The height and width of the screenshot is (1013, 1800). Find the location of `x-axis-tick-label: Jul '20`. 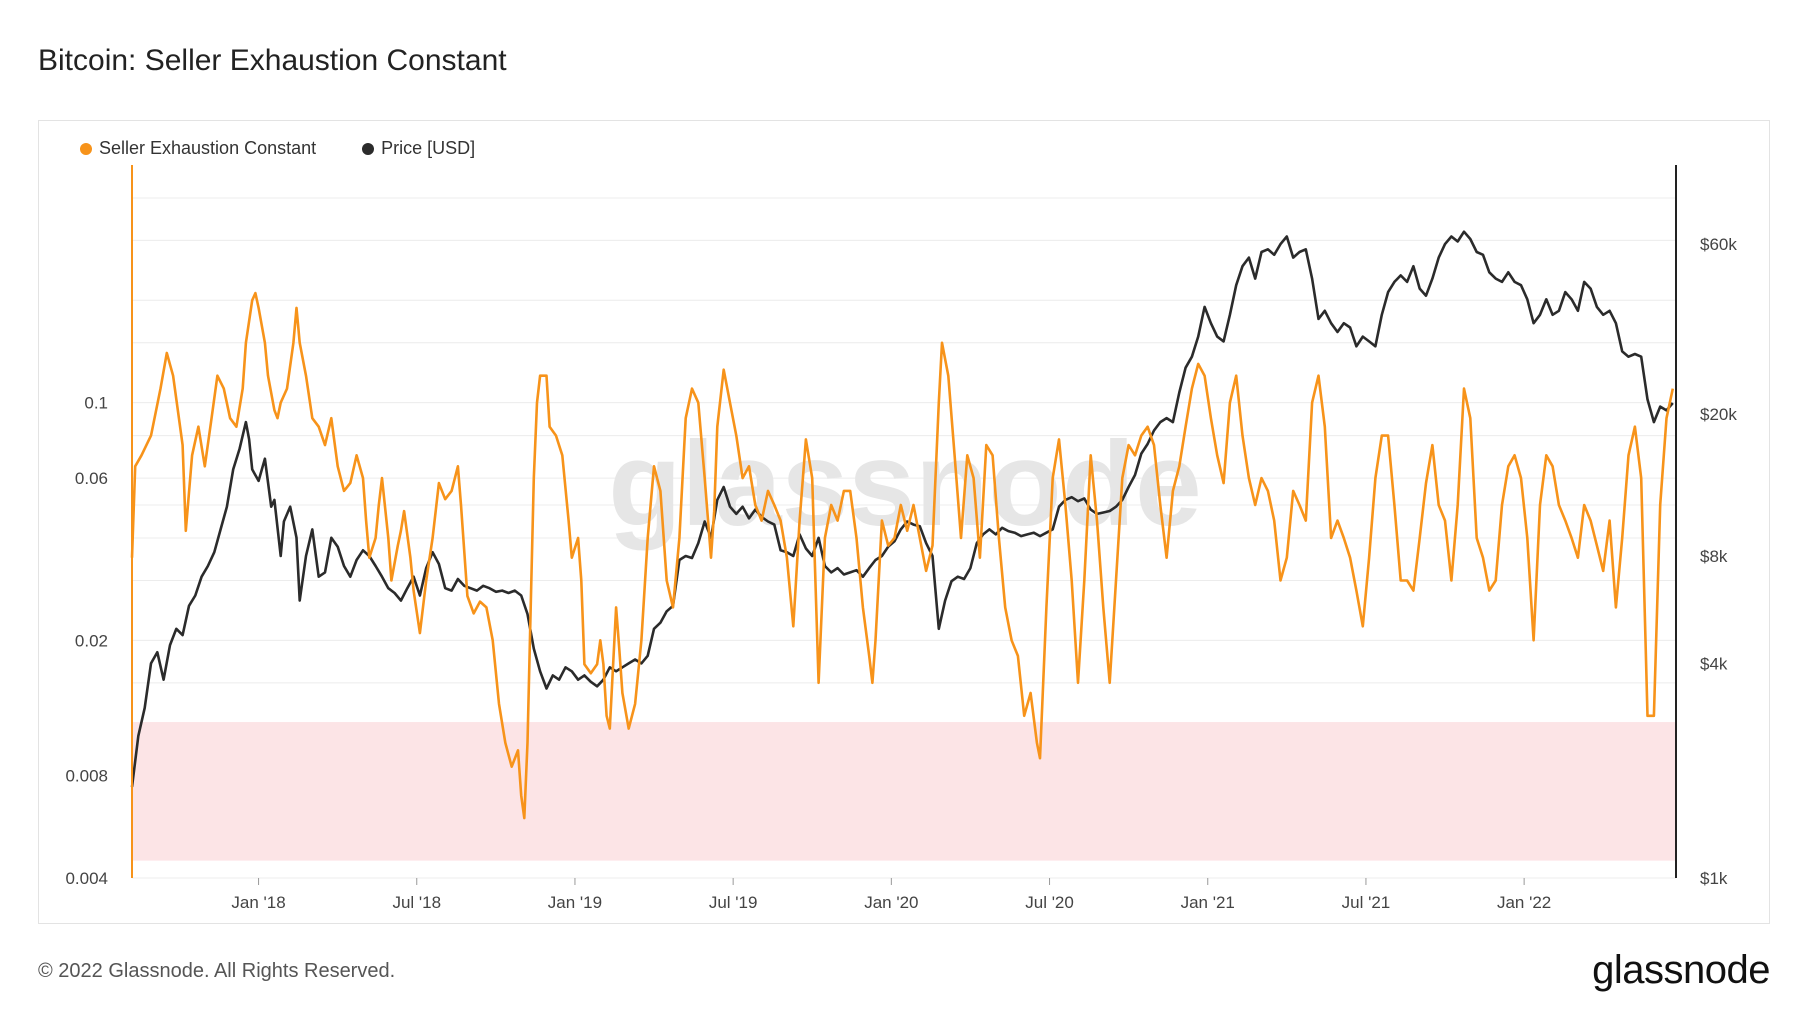

x-axis-tick-label: Jul '20 is located at coordinates (1049, 902).